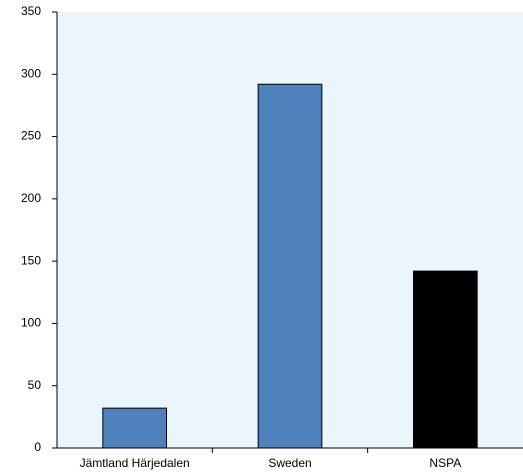  I want to click on y-tick-label: 150, so click(31, 260).